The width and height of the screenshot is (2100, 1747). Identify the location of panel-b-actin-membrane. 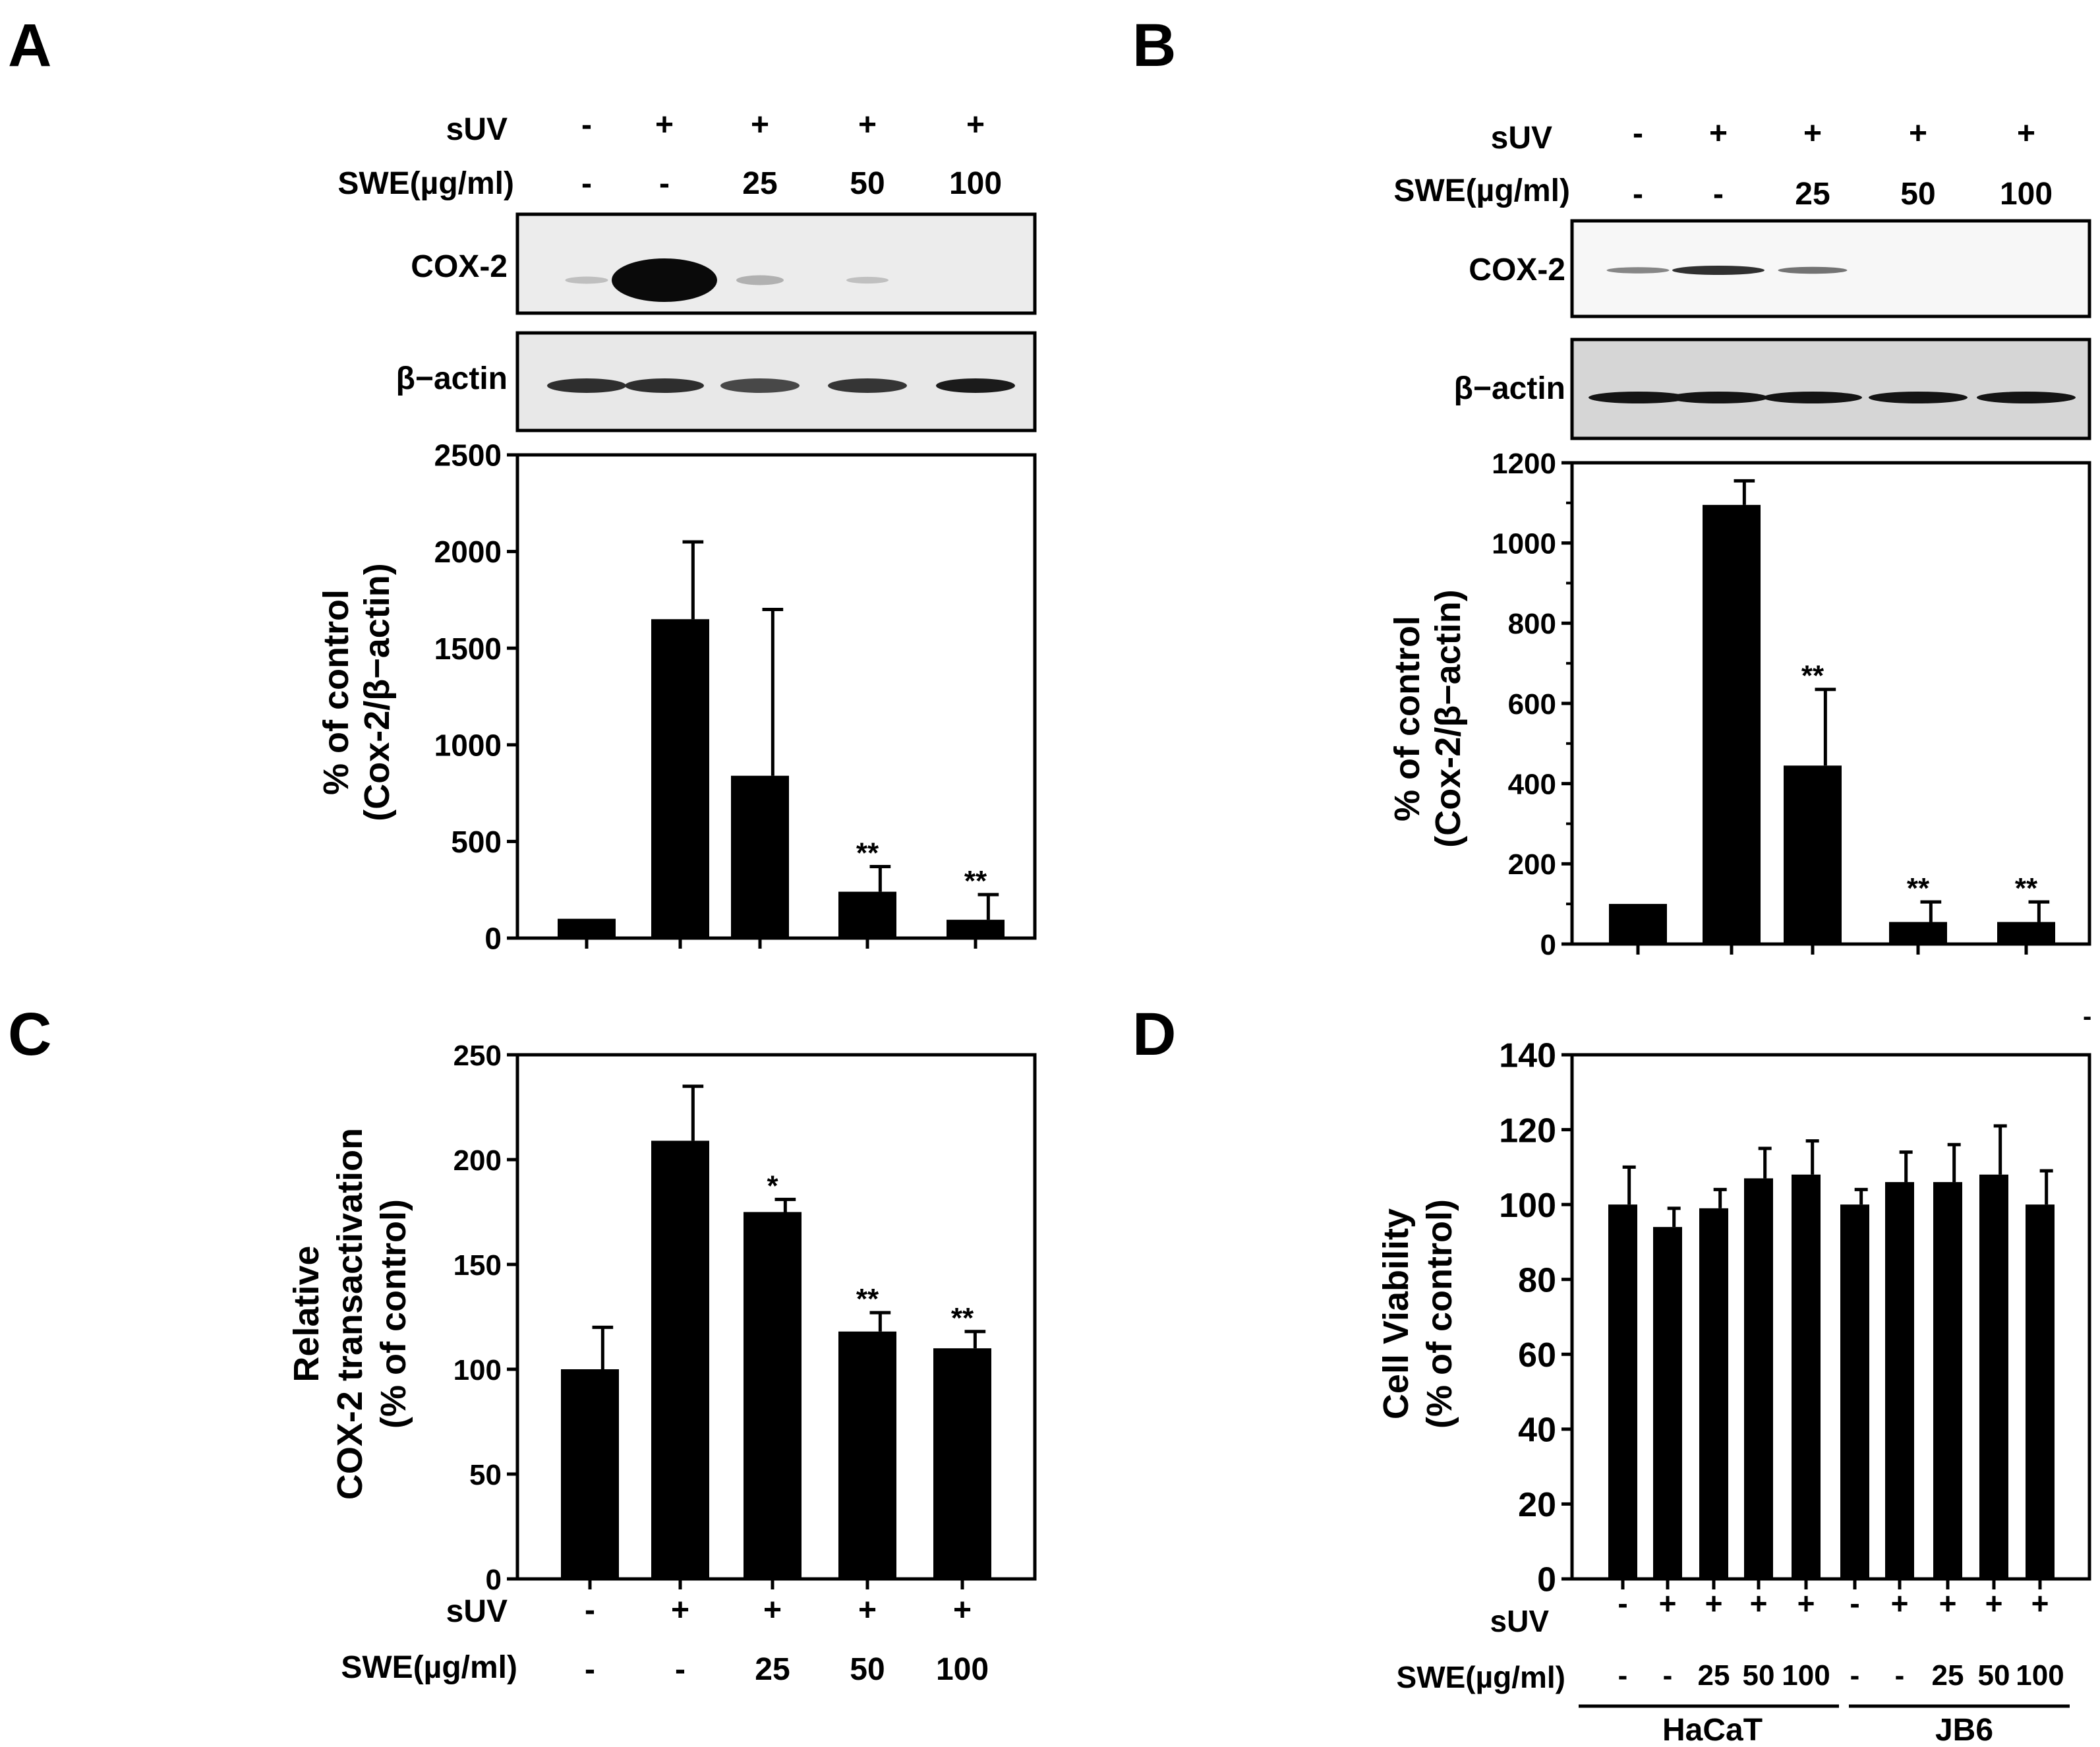
(1830, 389).